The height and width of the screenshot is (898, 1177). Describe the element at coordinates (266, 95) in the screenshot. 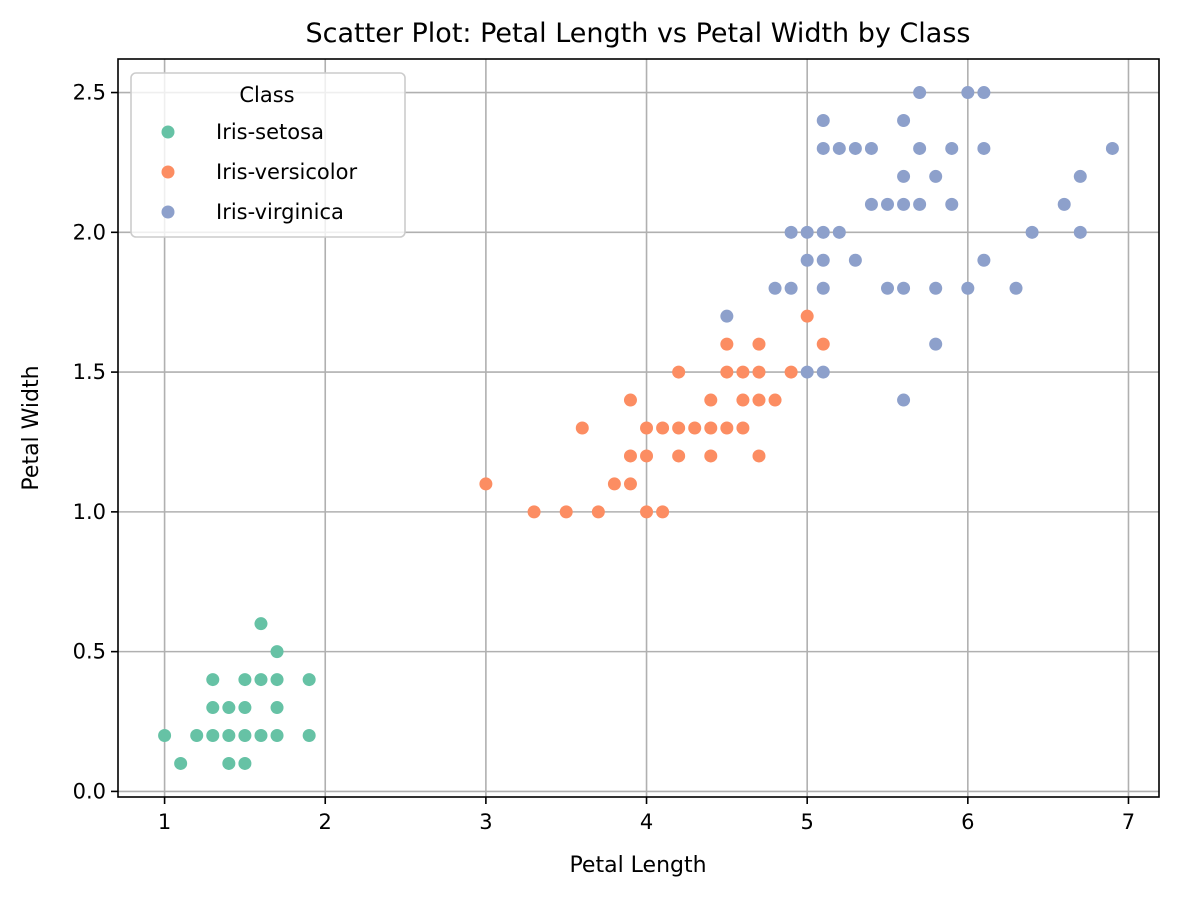

I see `legend-title: Class` at that location.